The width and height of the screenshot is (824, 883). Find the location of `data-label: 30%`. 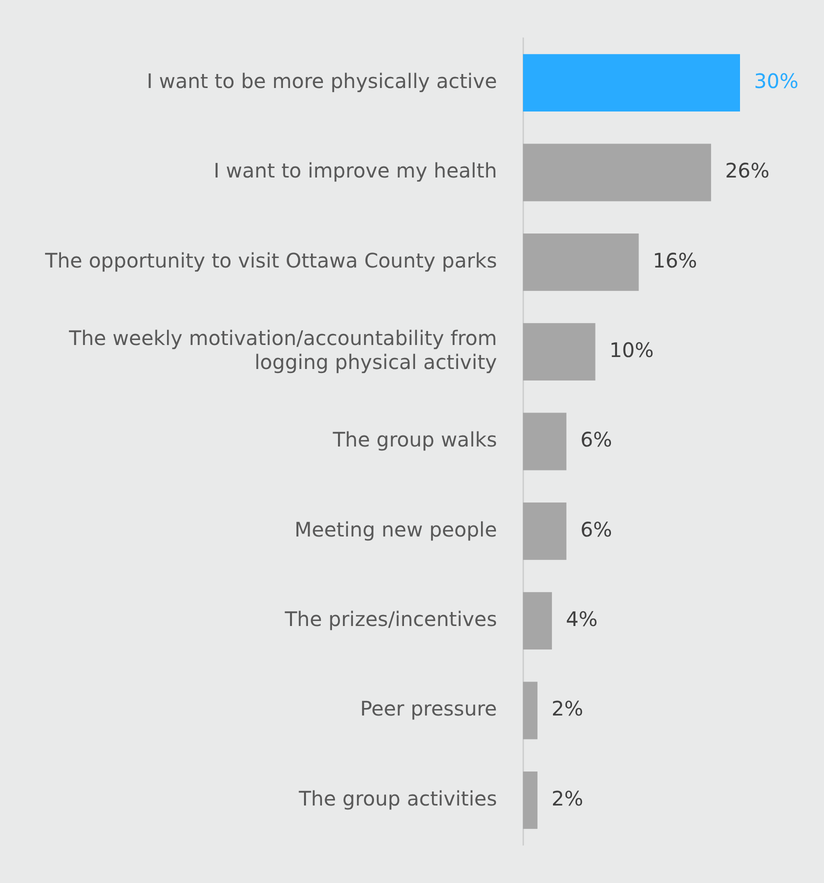

data-label: 30% is located at coordinates (776, 81).